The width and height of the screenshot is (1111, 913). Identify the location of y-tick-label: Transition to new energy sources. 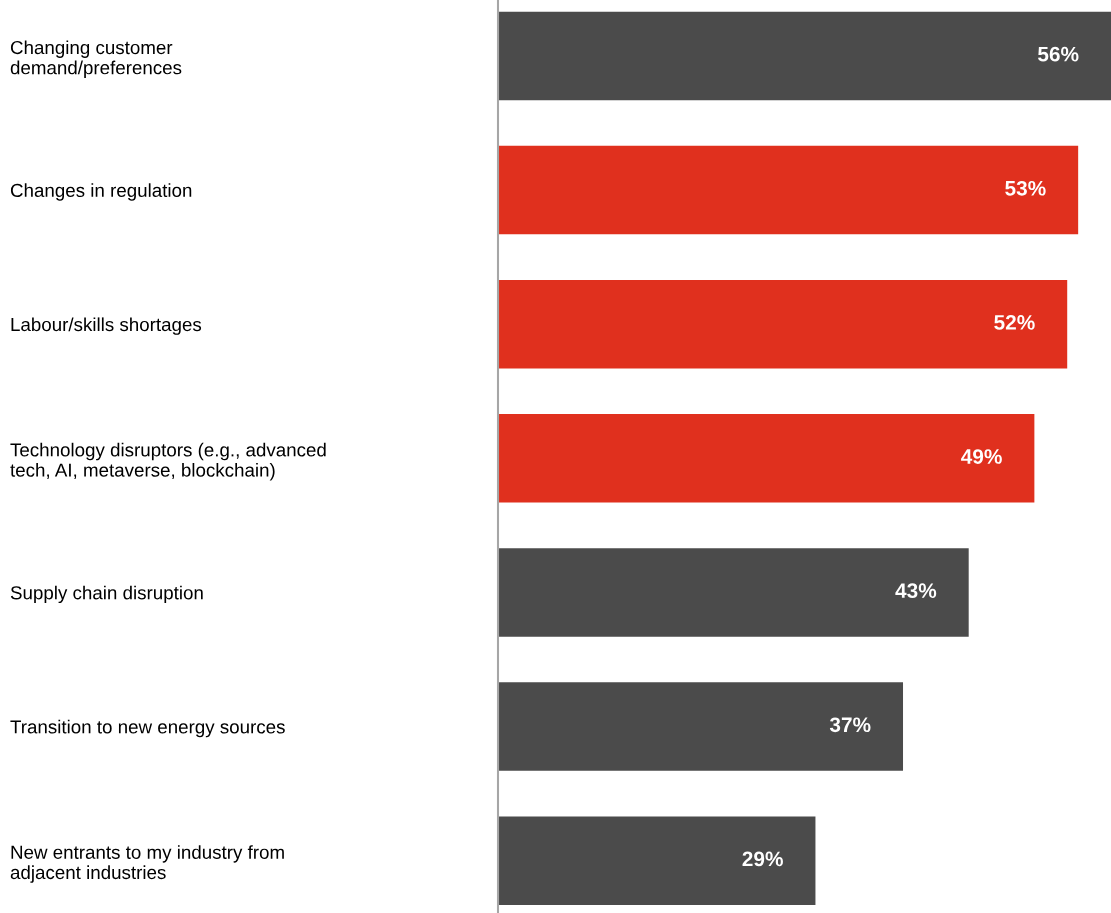
(147, 728).